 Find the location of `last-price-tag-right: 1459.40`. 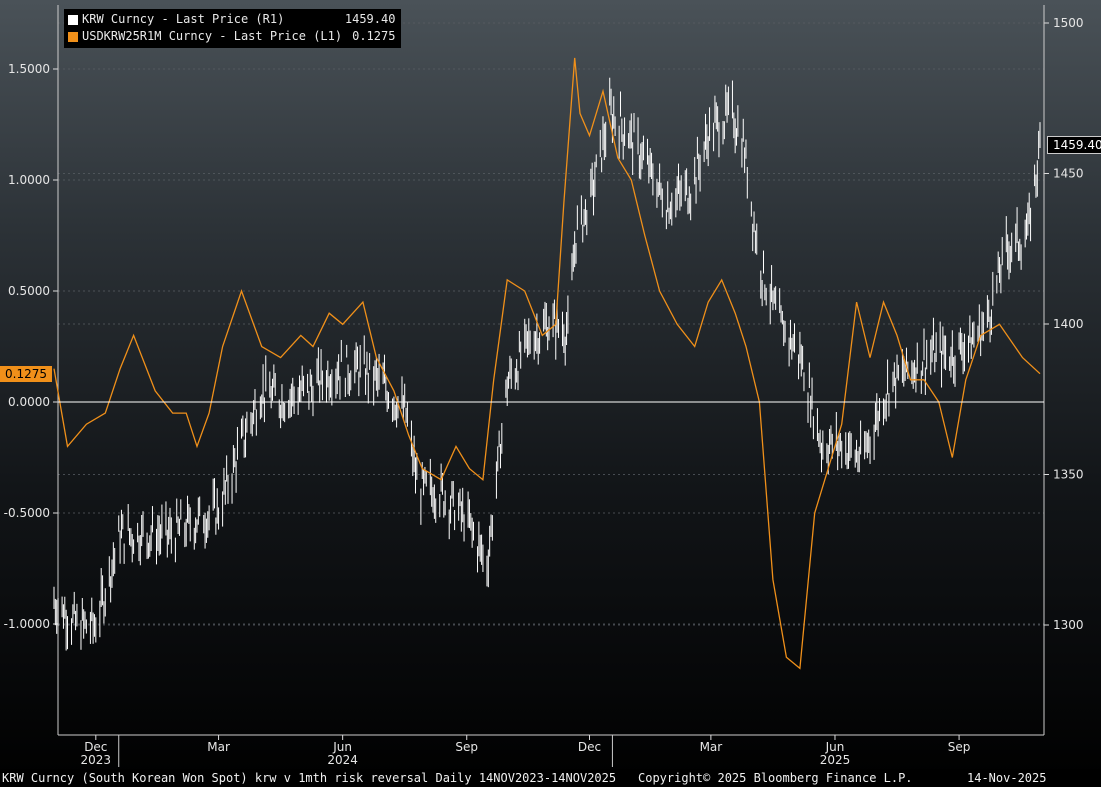

last-price-tag-right: 1459.40 is located at coordinates (1074, 145).